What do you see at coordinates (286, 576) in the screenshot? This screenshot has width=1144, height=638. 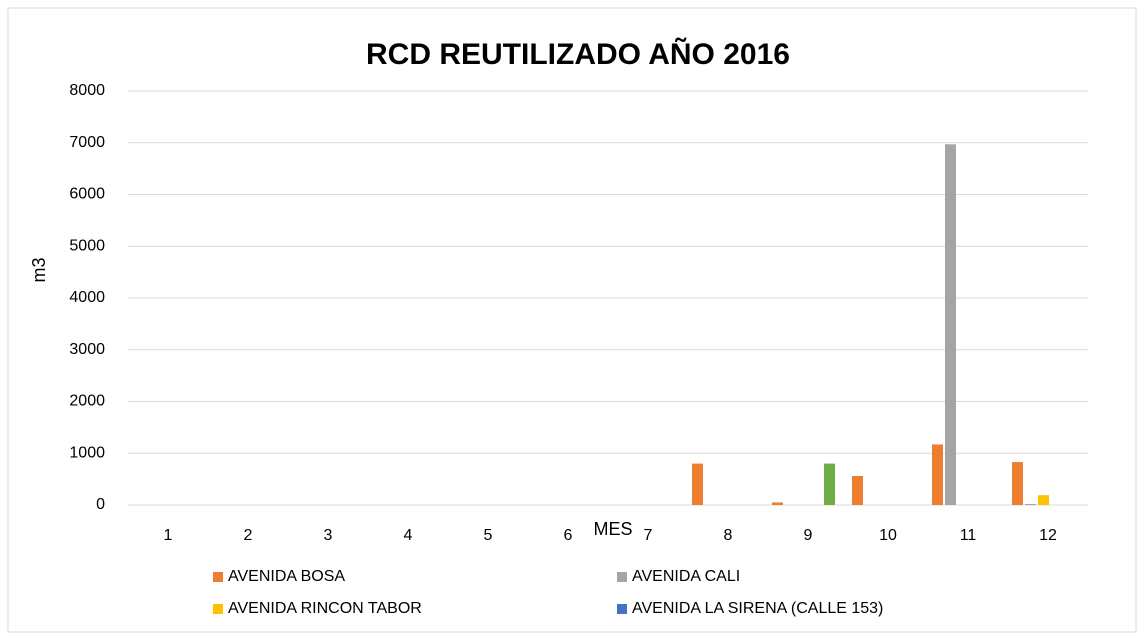 I see `legend-label: AVENIDA BOSA` at bounding box center [286, 576].